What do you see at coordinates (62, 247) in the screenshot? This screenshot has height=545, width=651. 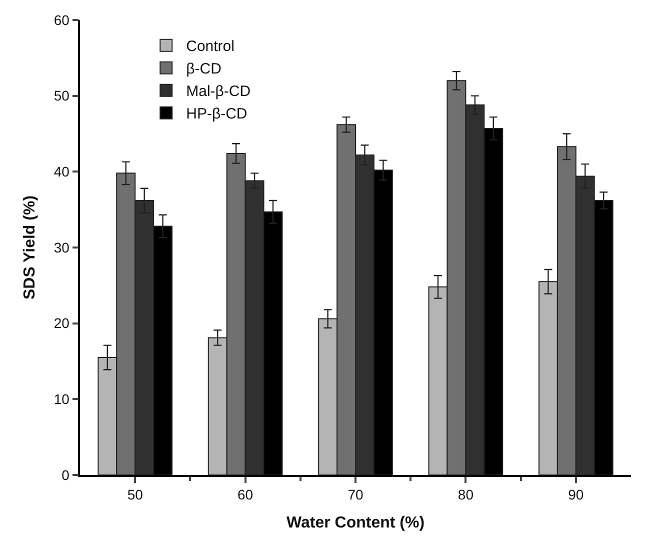 I see `y-tick-label: 30` at bounding box center [62, 247].